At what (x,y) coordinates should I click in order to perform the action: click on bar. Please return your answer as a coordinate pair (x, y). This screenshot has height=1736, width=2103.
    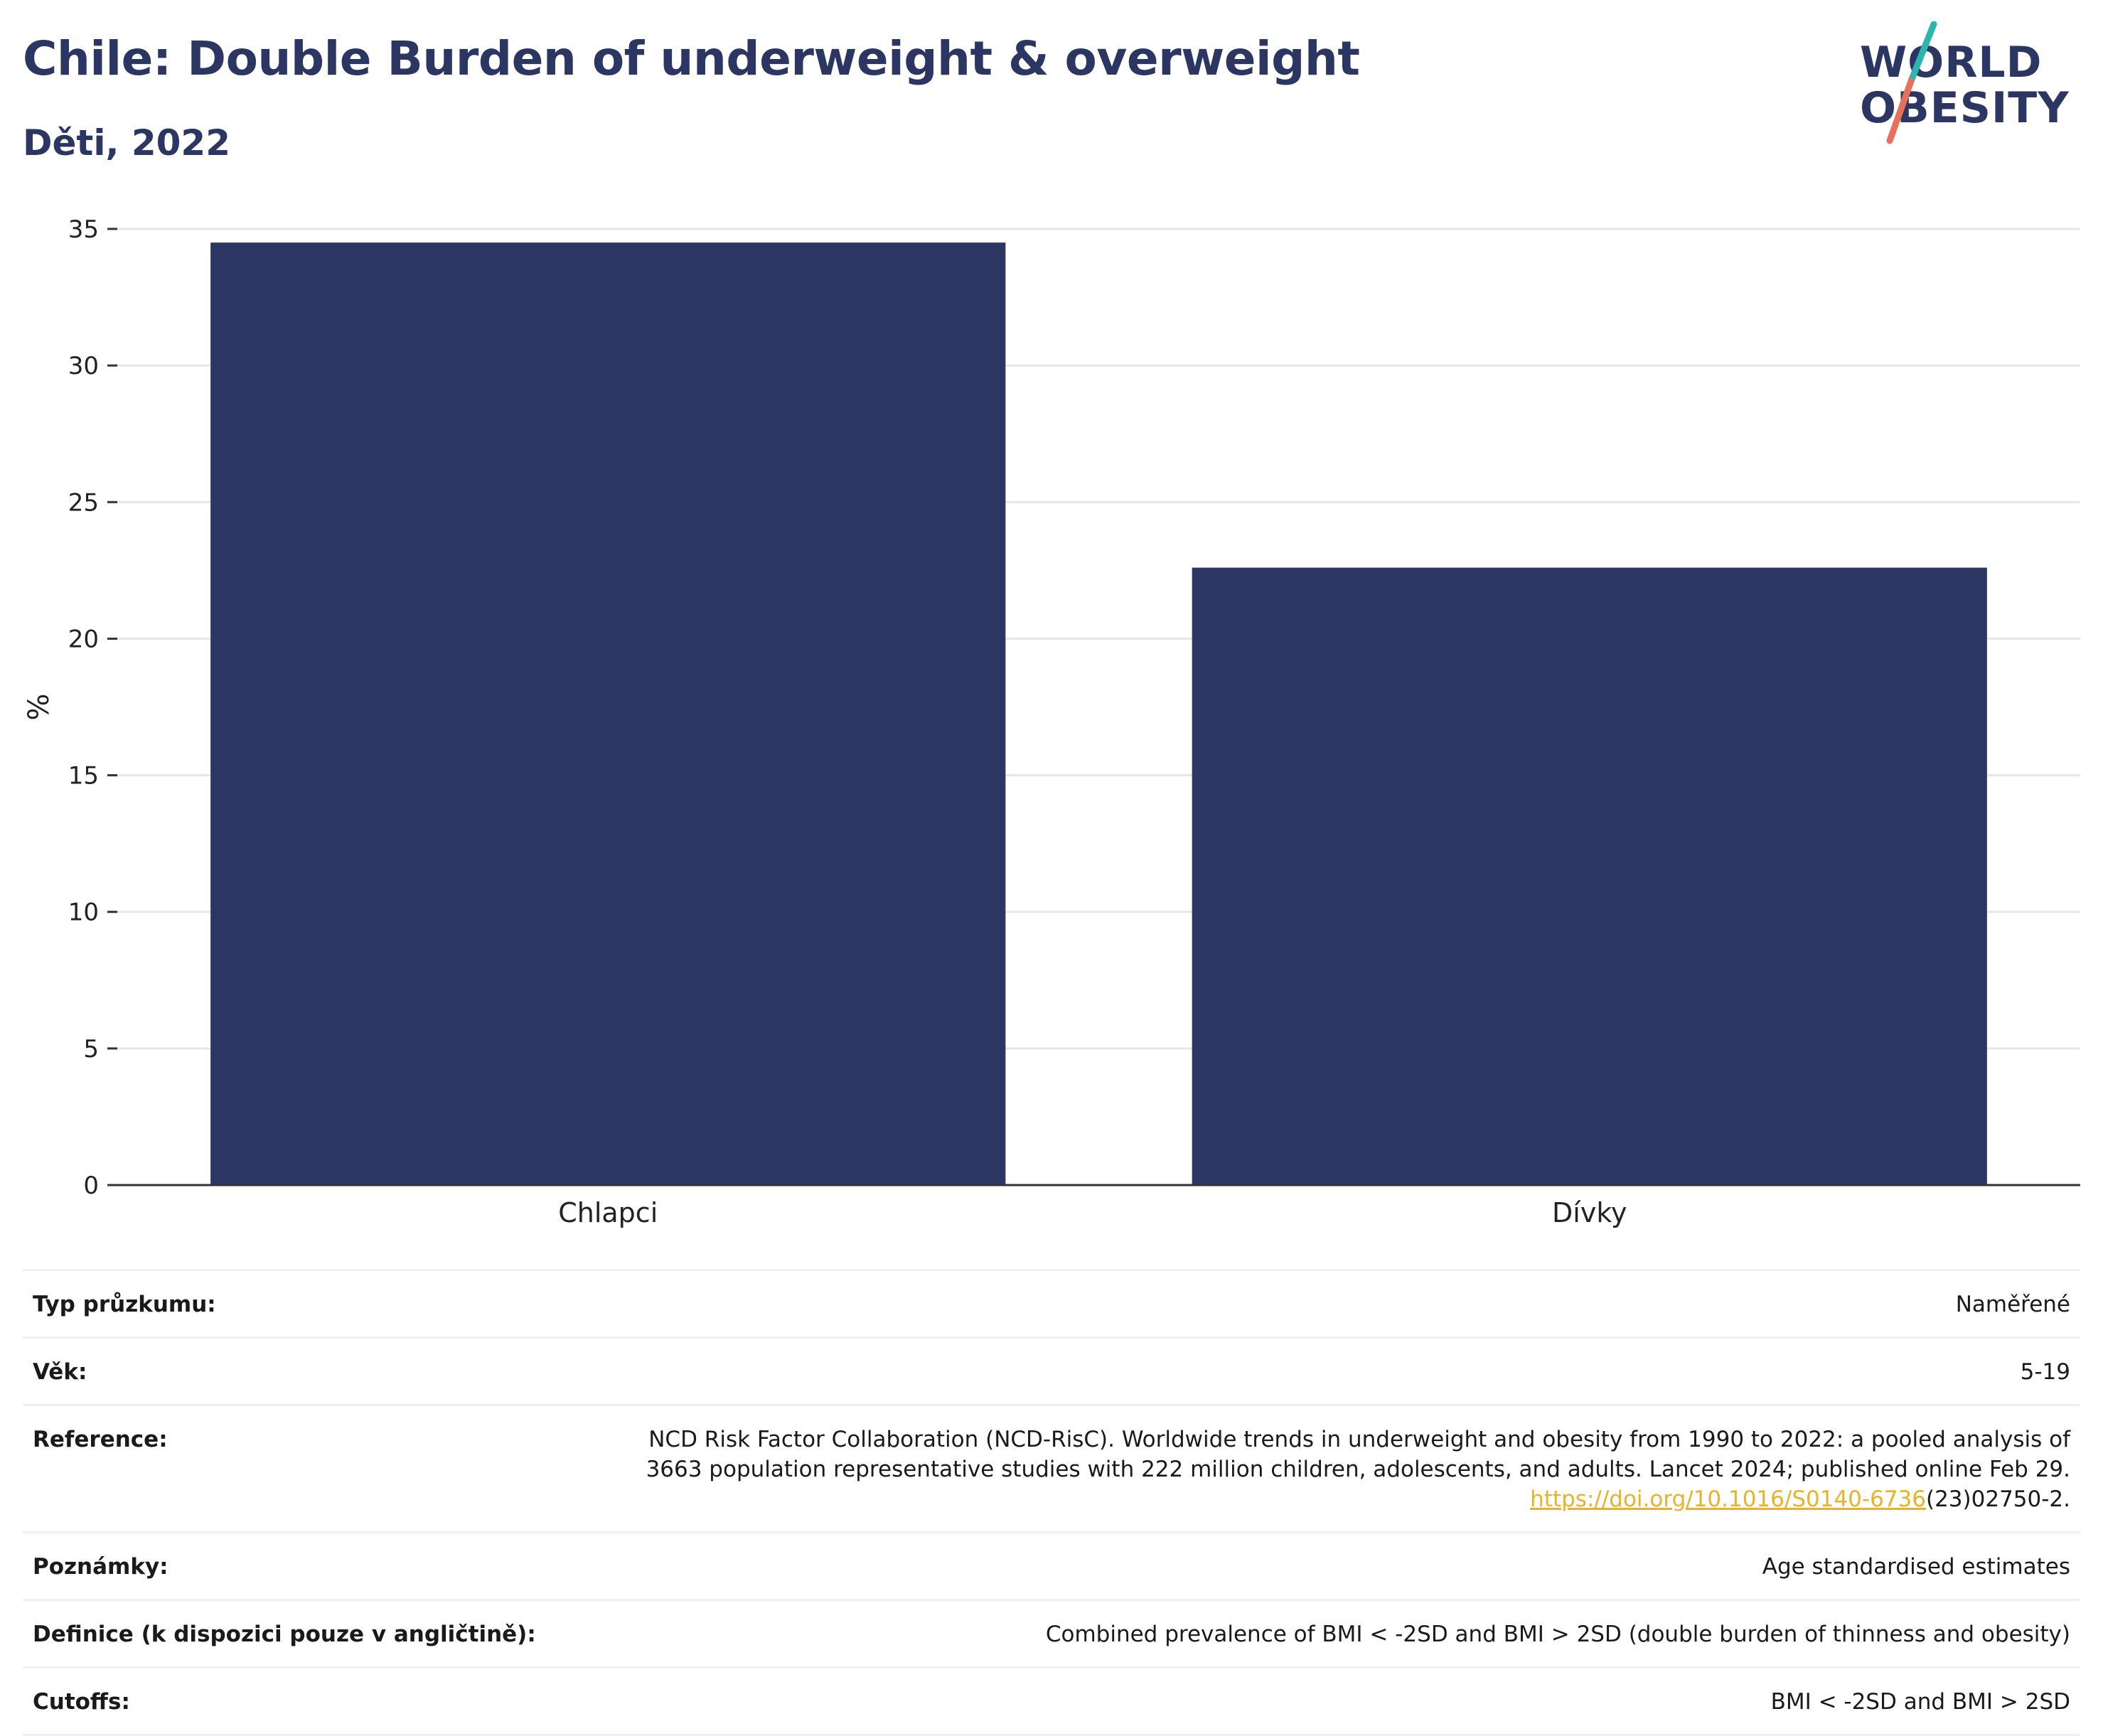
    Looking at the image, I should click on (1589, 876).